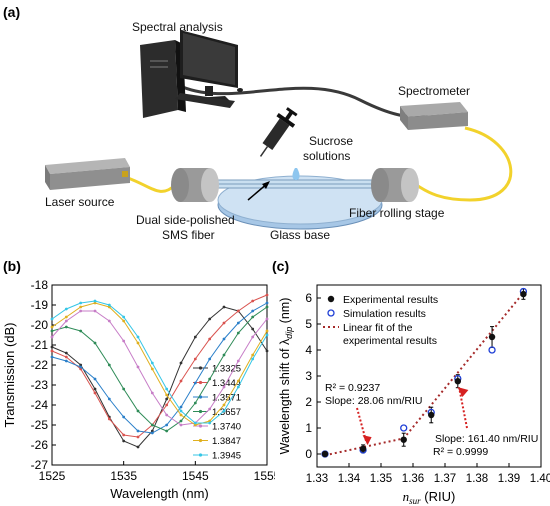 The width and height of the screenshot is (550, 506). What do you see at coordinates (415, 501) in the screenshot?
I see `x-axis-sub: sur` at bounding box center [415, 501].